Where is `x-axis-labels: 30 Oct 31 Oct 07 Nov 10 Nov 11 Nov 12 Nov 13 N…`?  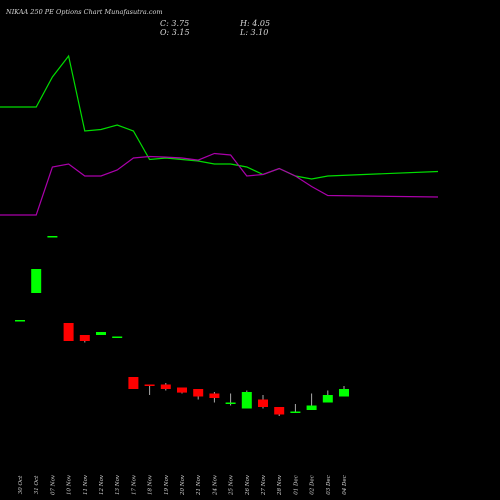 x-axis-labels: 30 Oct 31 Oct 07 Nov 10 Nov 11 Nov 12 Nov 13 N… is located at coordinates (183, 485).